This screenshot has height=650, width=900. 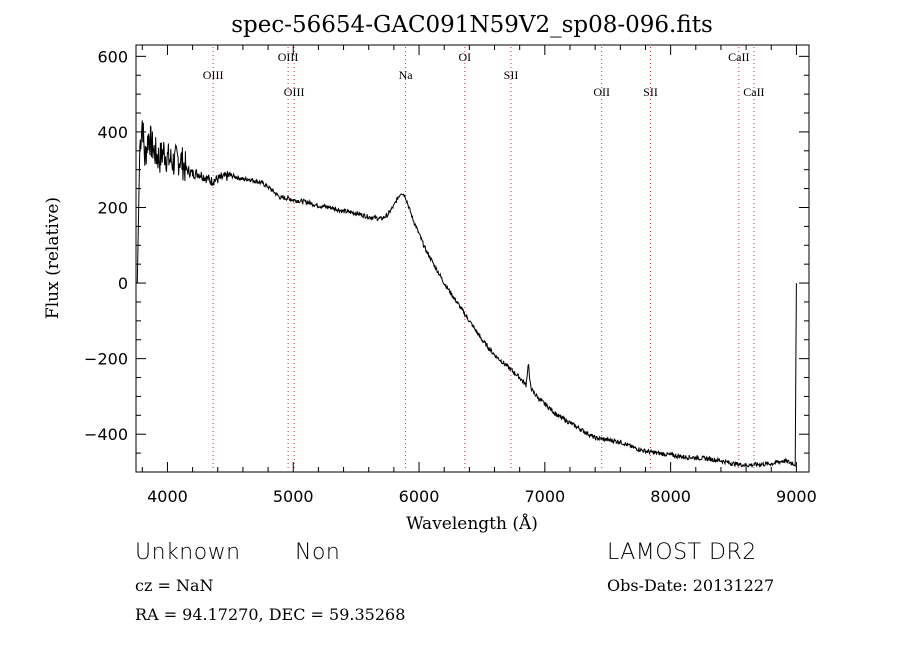 I want to click on spectral-line-label: OII, so click(x=601, y=92).